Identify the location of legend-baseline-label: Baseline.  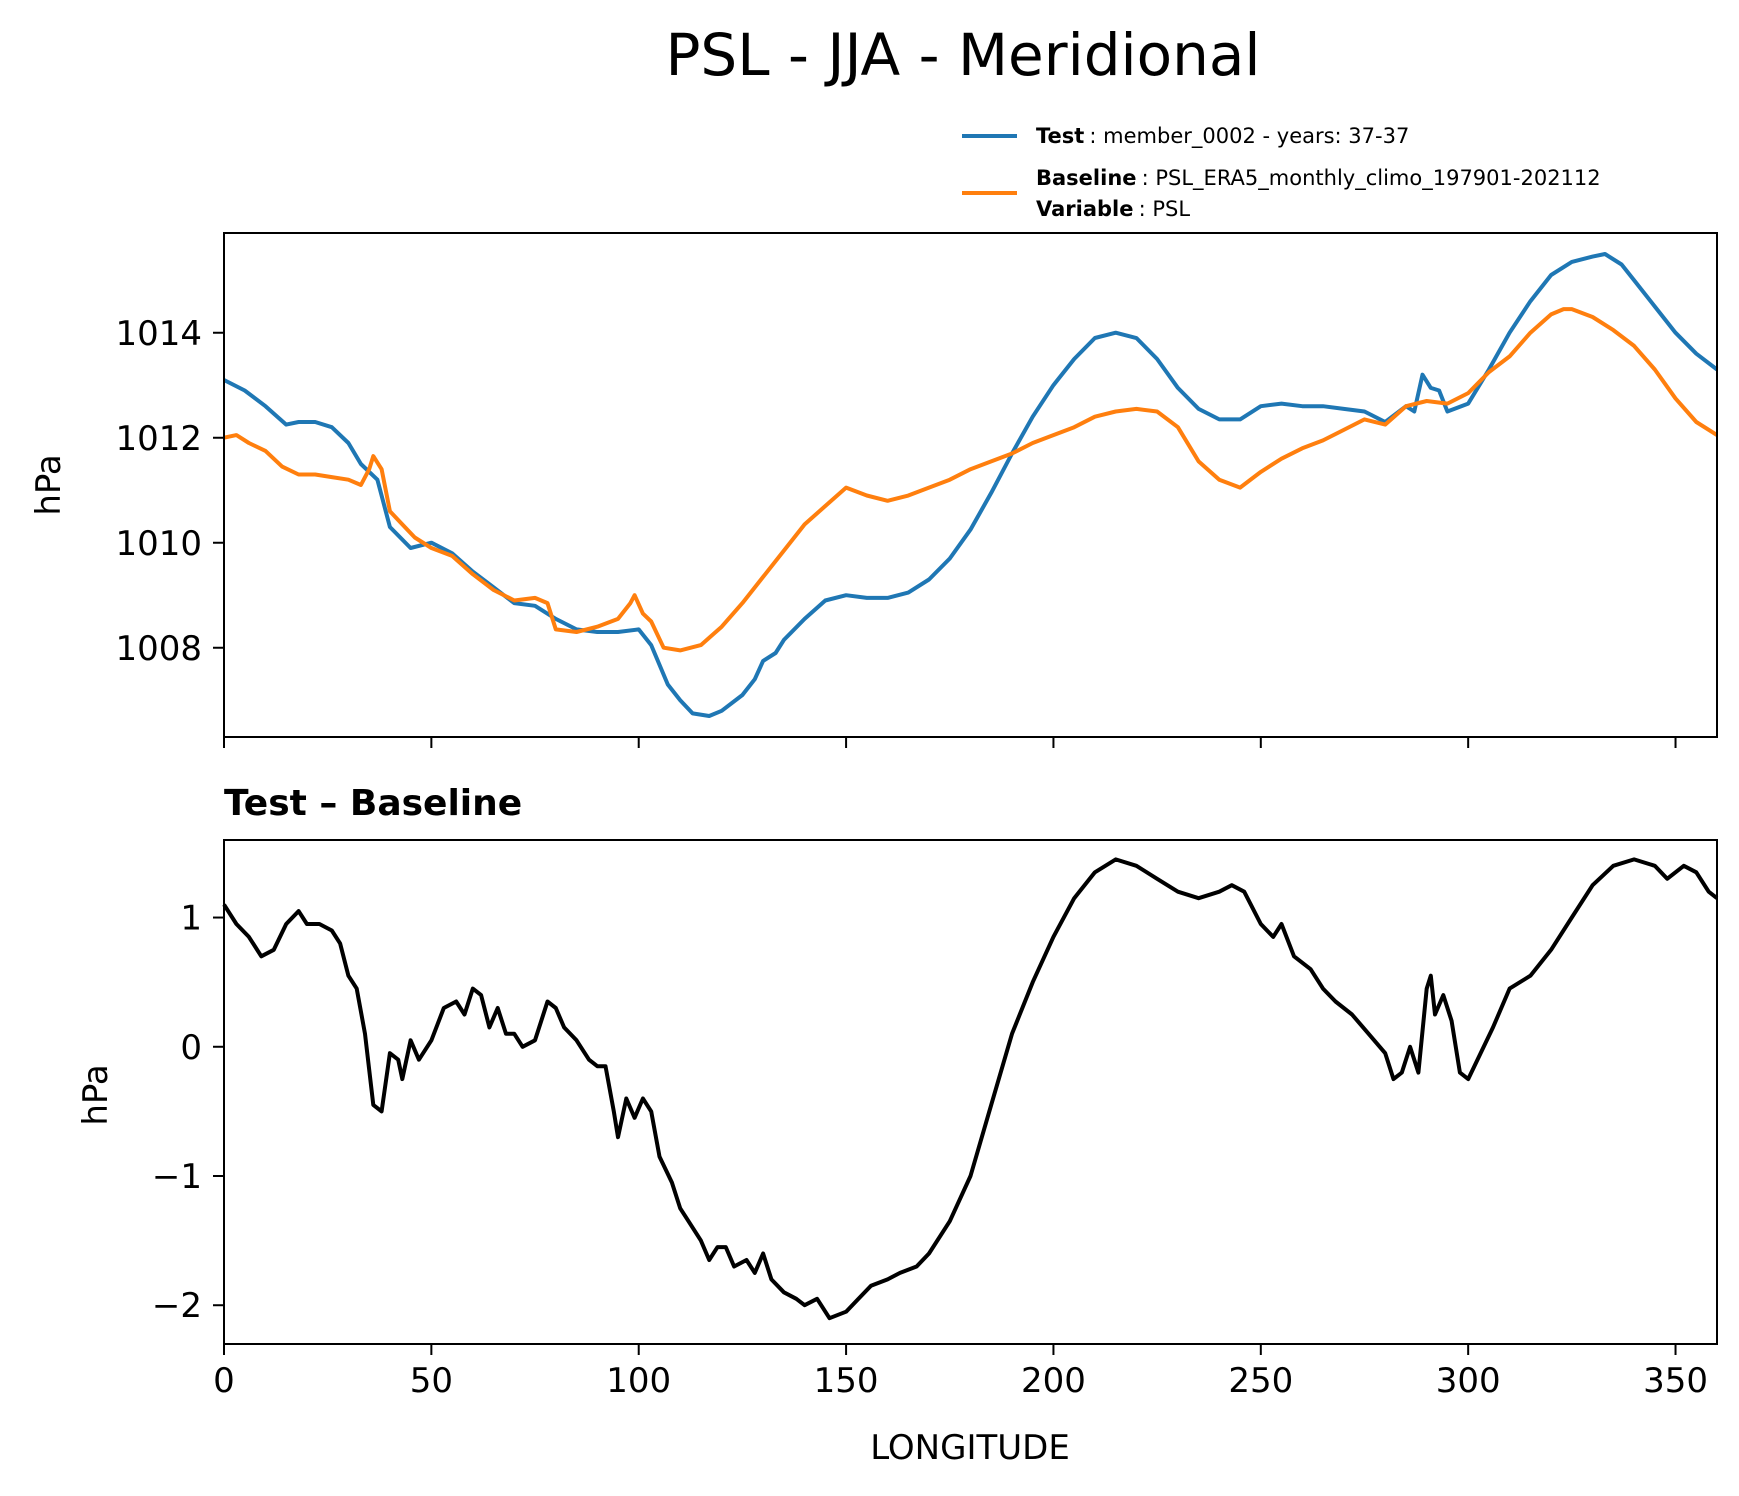
(1086, 178).